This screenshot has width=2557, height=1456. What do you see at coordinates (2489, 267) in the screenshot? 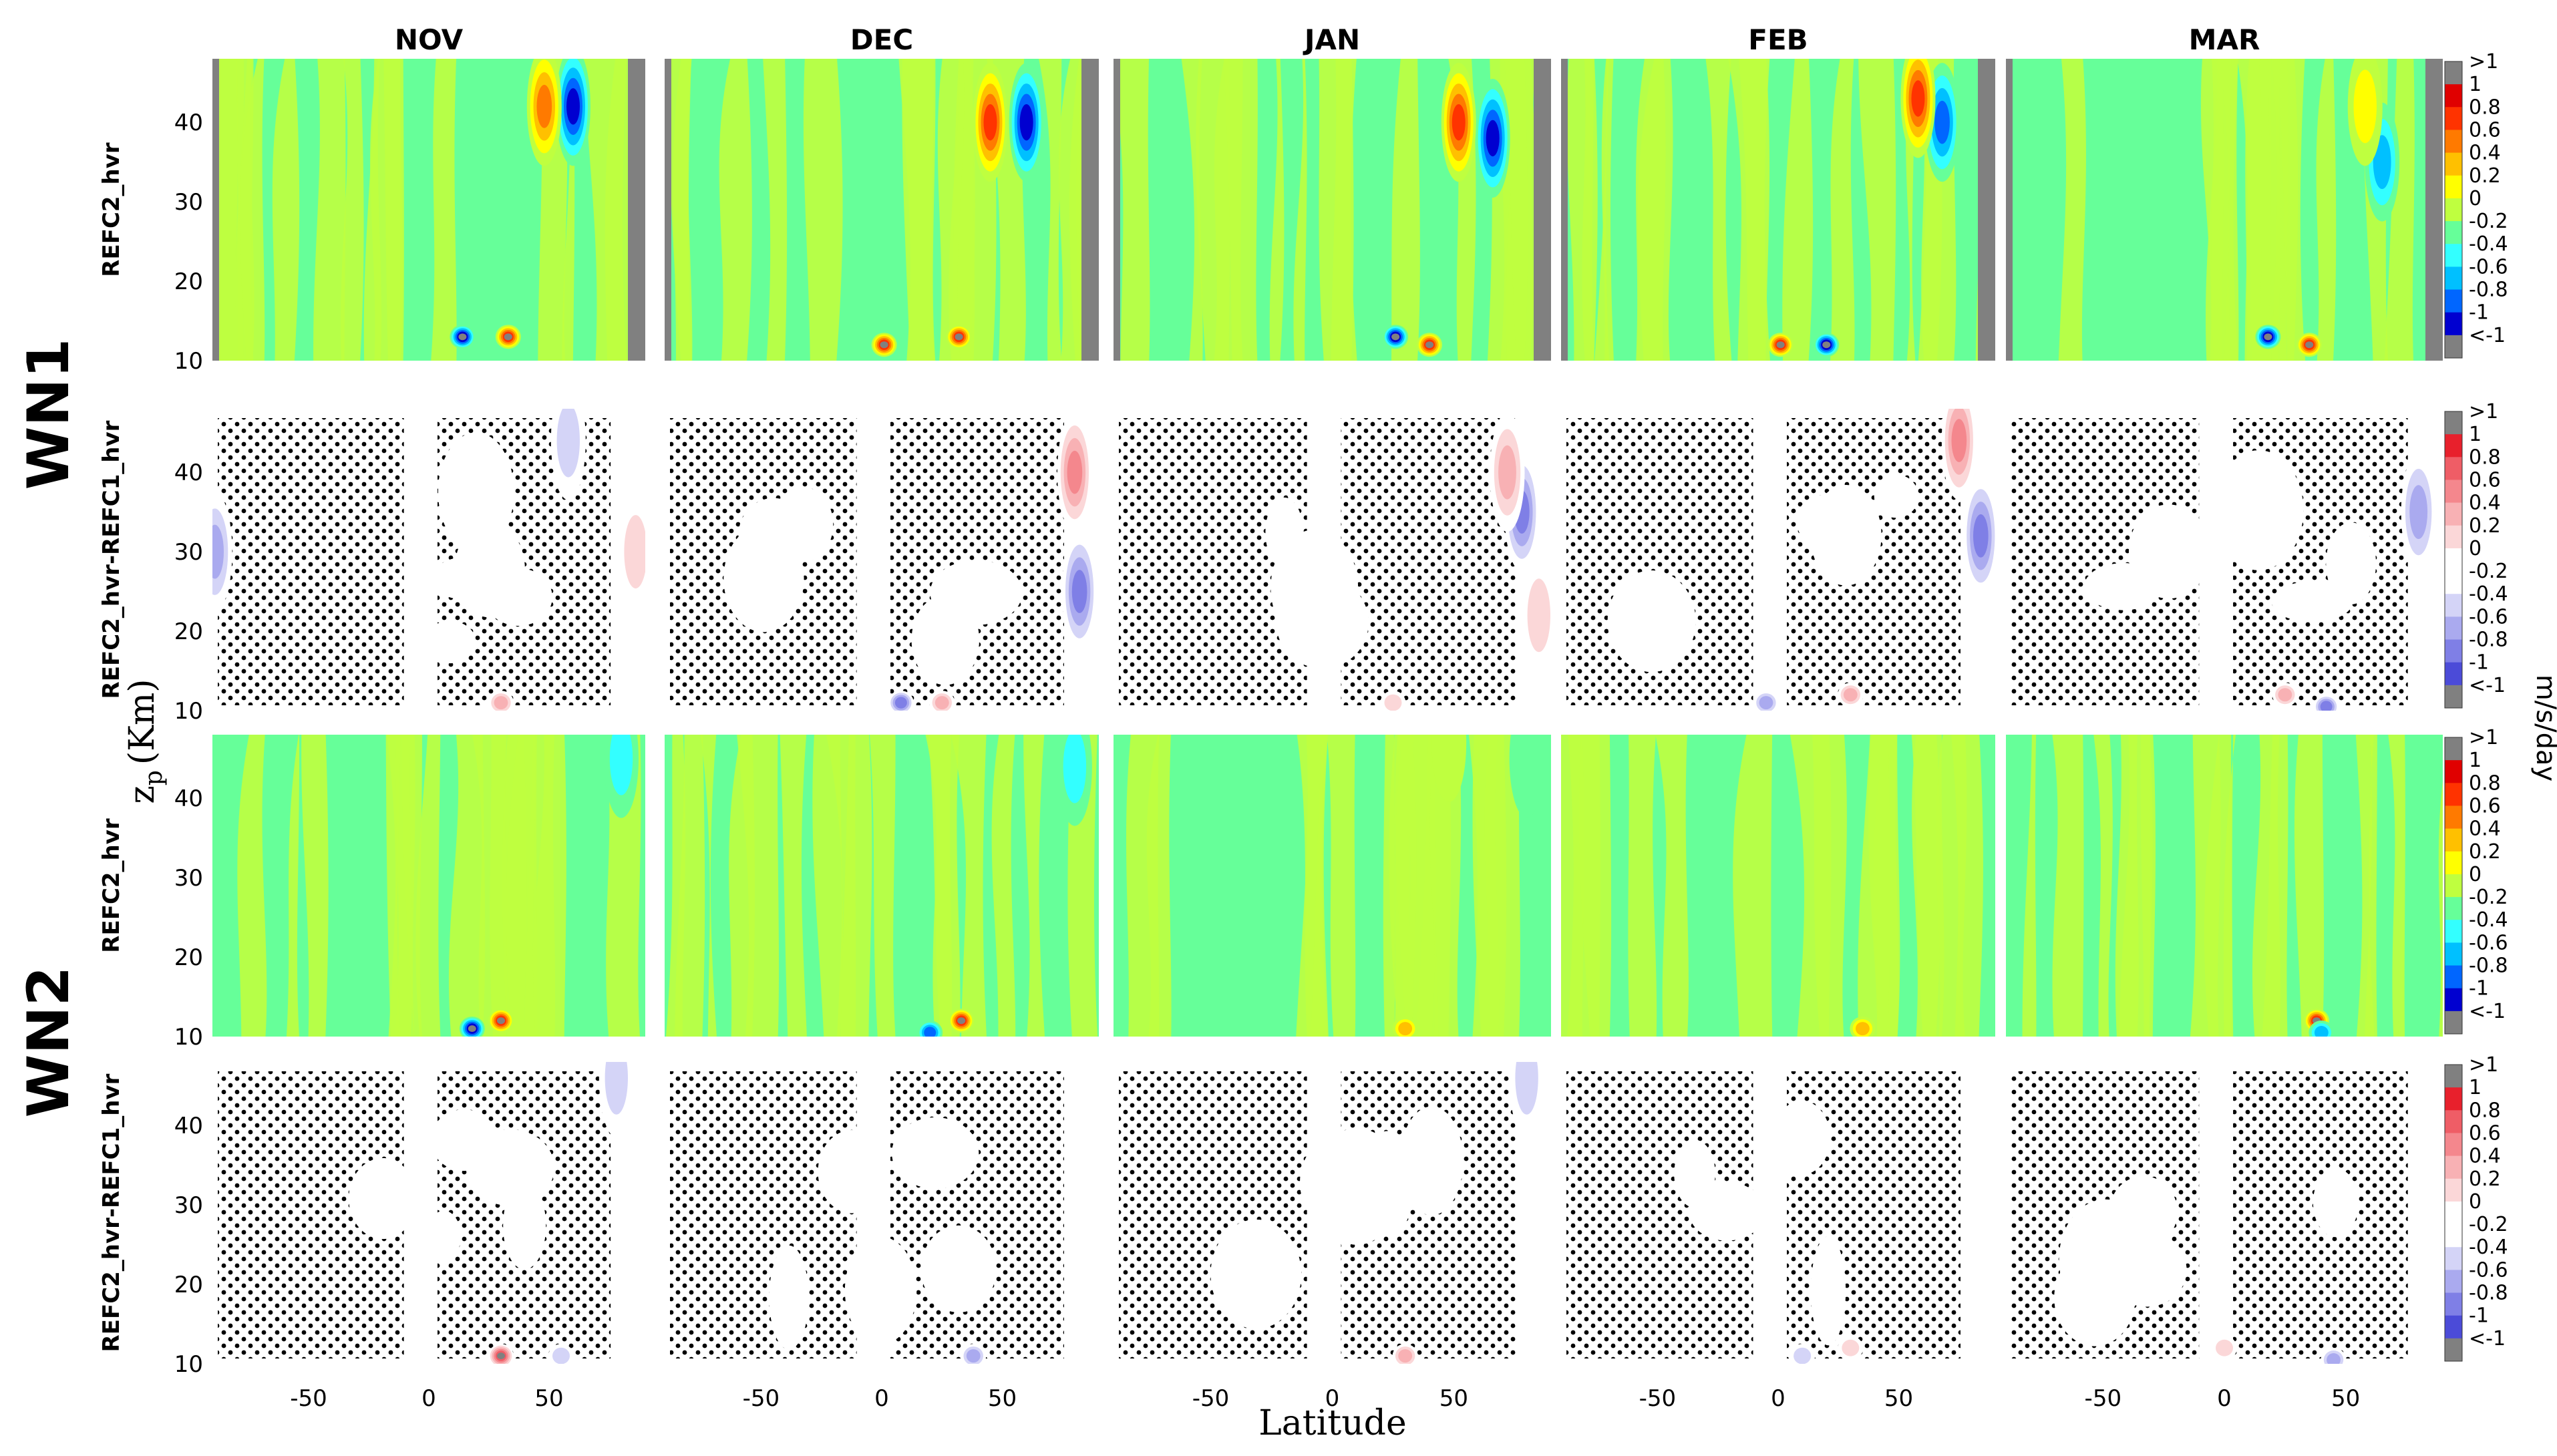
I see `colorbar-tick-label: -0.6` at bounding box center [2489, 267].